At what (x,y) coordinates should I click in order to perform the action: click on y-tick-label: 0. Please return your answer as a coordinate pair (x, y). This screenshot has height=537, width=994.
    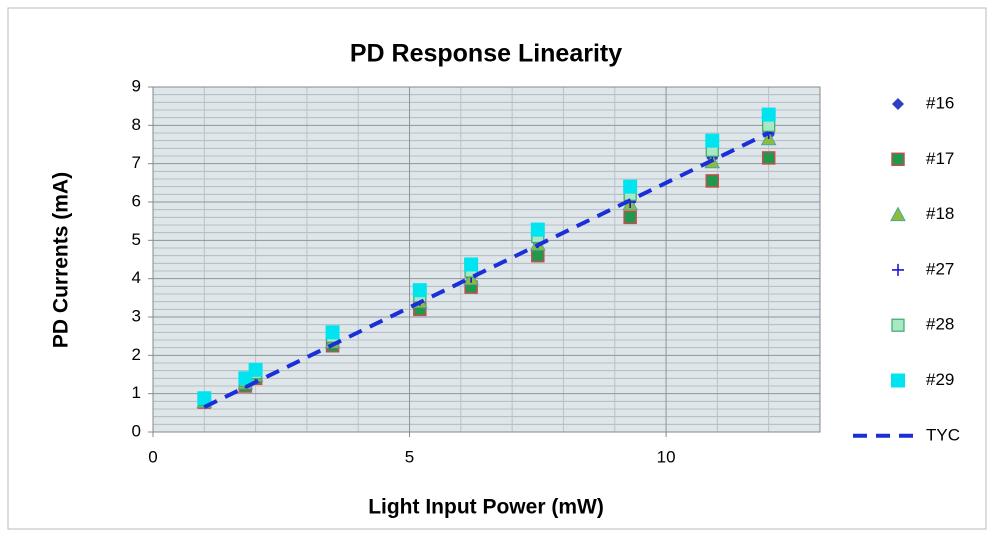
    Looking at the image, I should click on (136, 430).